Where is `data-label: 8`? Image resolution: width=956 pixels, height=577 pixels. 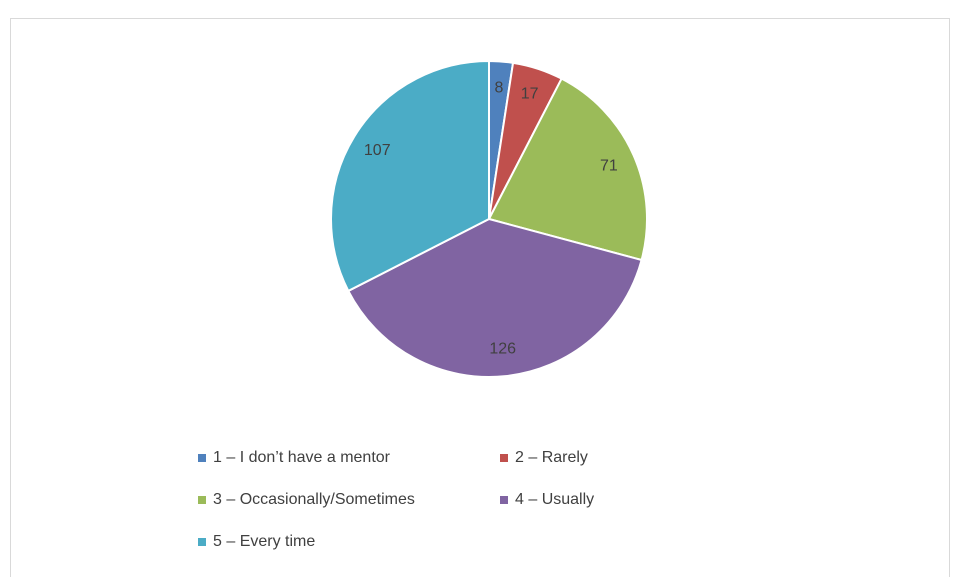 data-label: 8 is located at coordinates (499, 88).